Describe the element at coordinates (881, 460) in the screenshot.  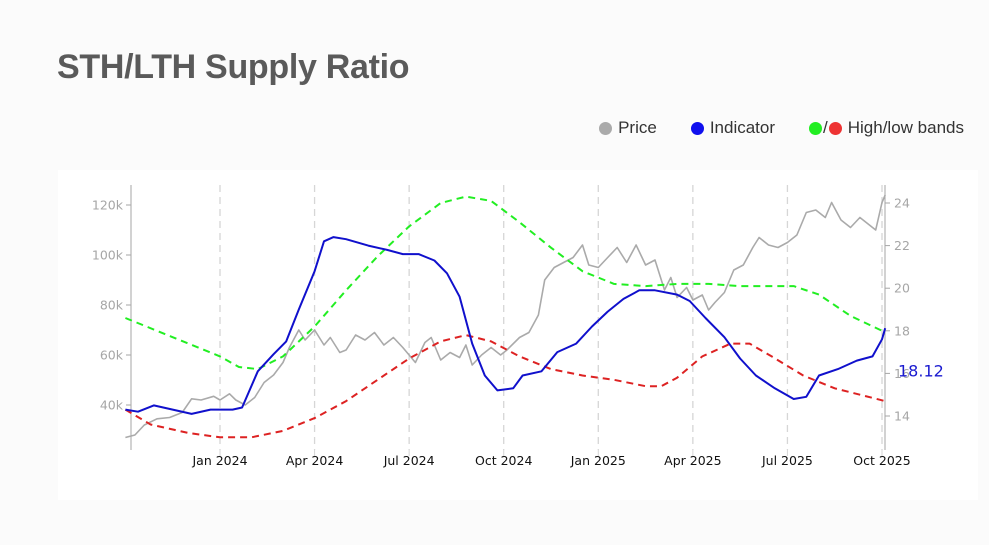
I see `x-tick-label: Oct 2025` at that location.